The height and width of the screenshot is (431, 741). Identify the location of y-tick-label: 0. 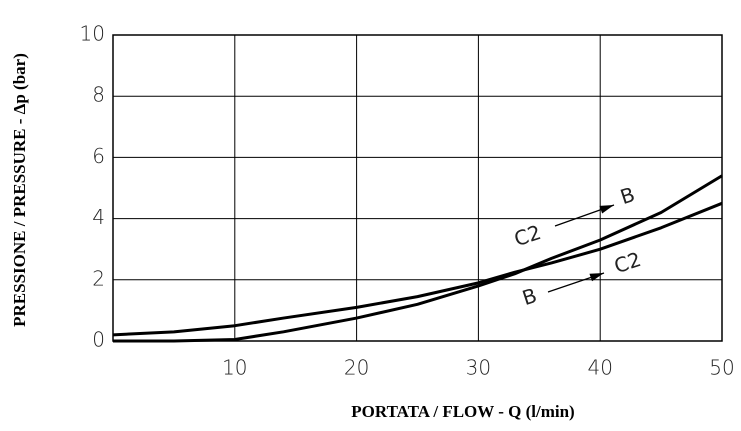
(98, 340).